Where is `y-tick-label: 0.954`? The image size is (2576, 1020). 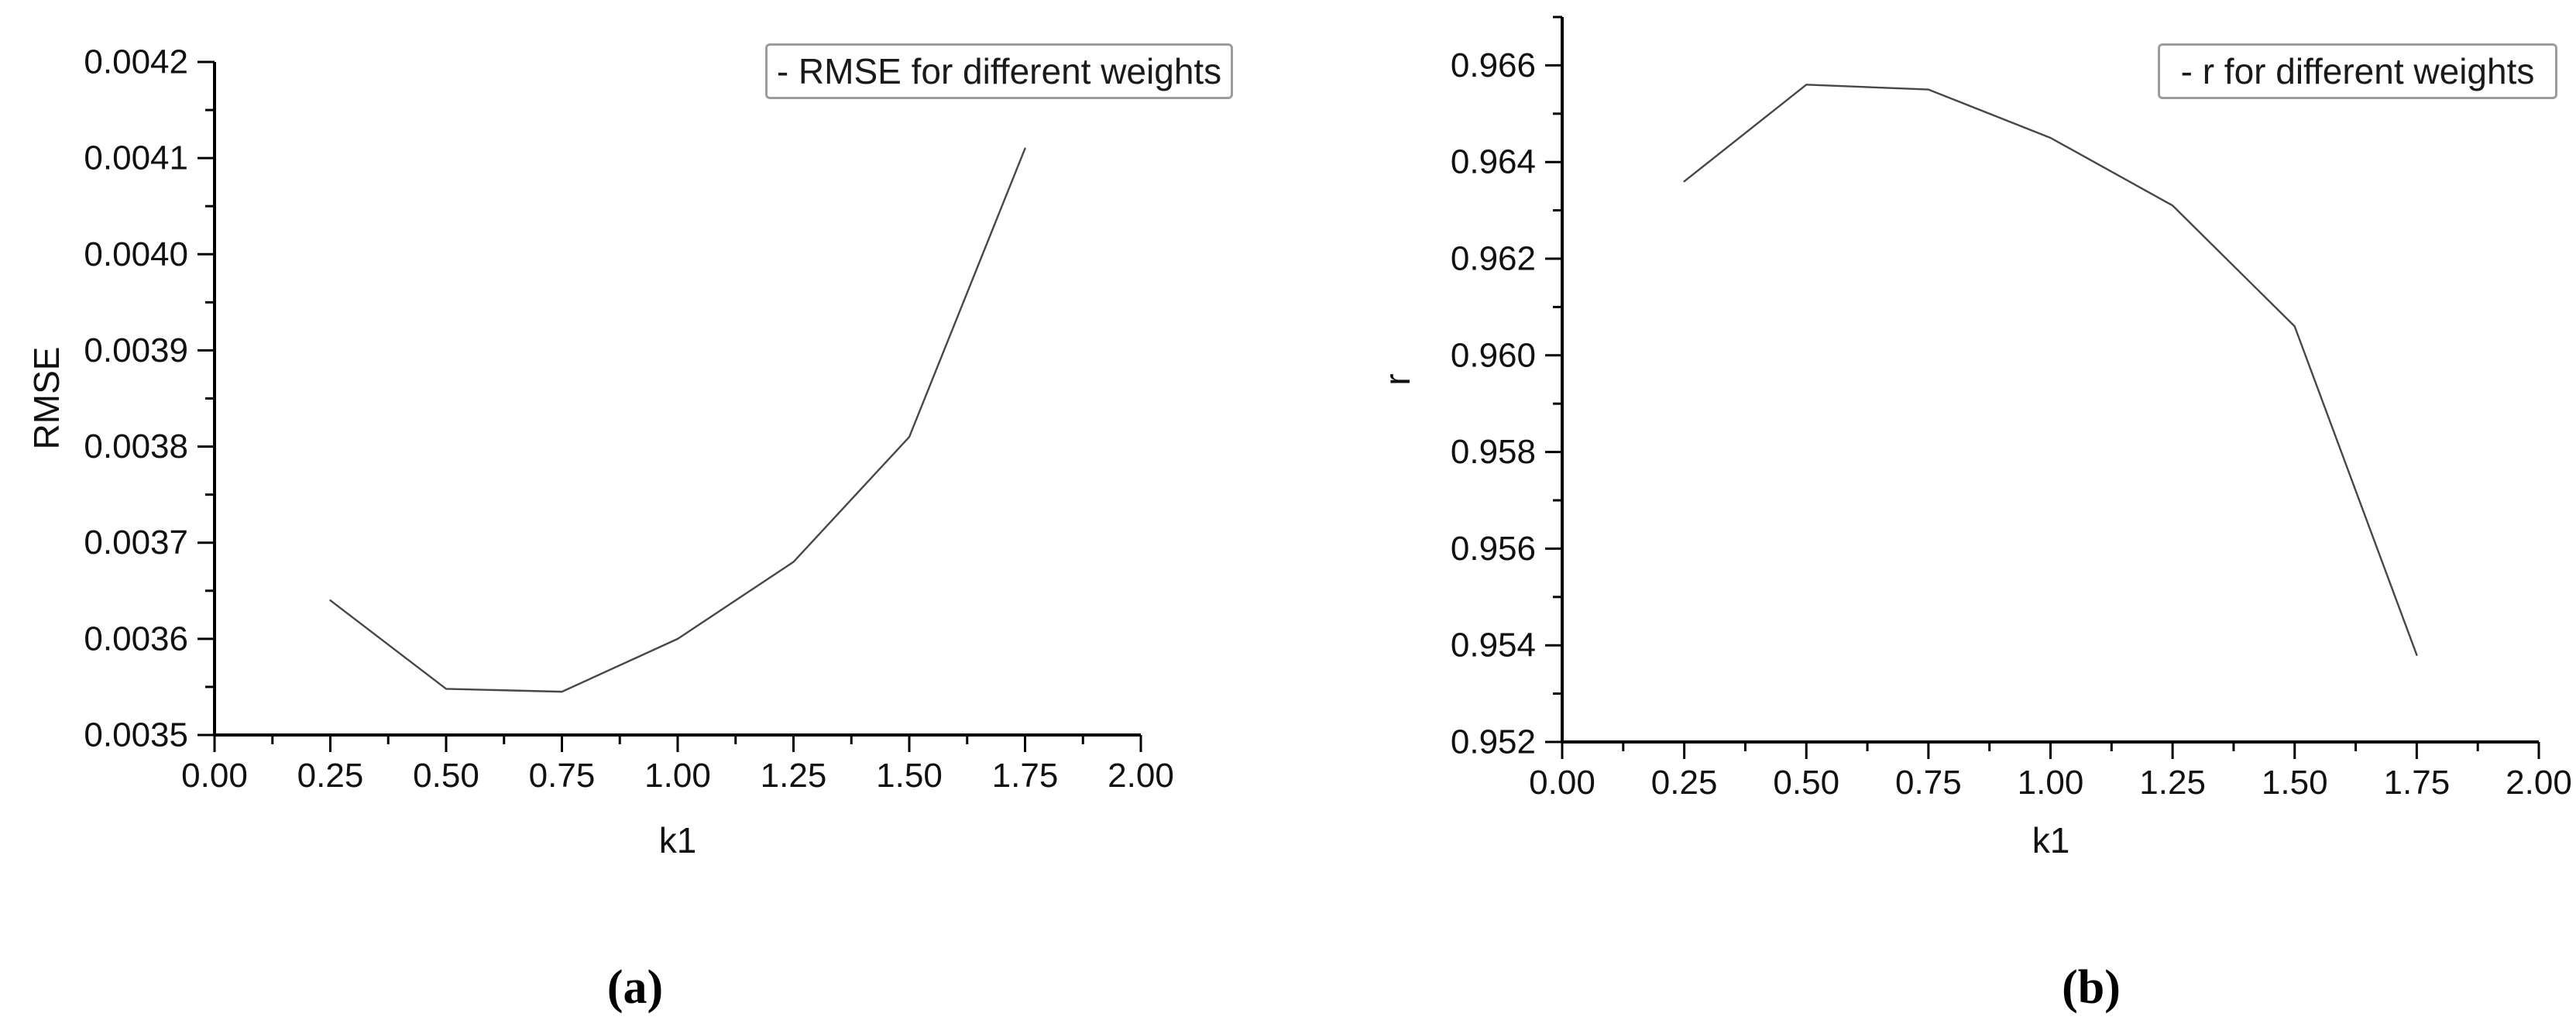
y-tick-label: 0.954 is located at coordinates (1493, 646).